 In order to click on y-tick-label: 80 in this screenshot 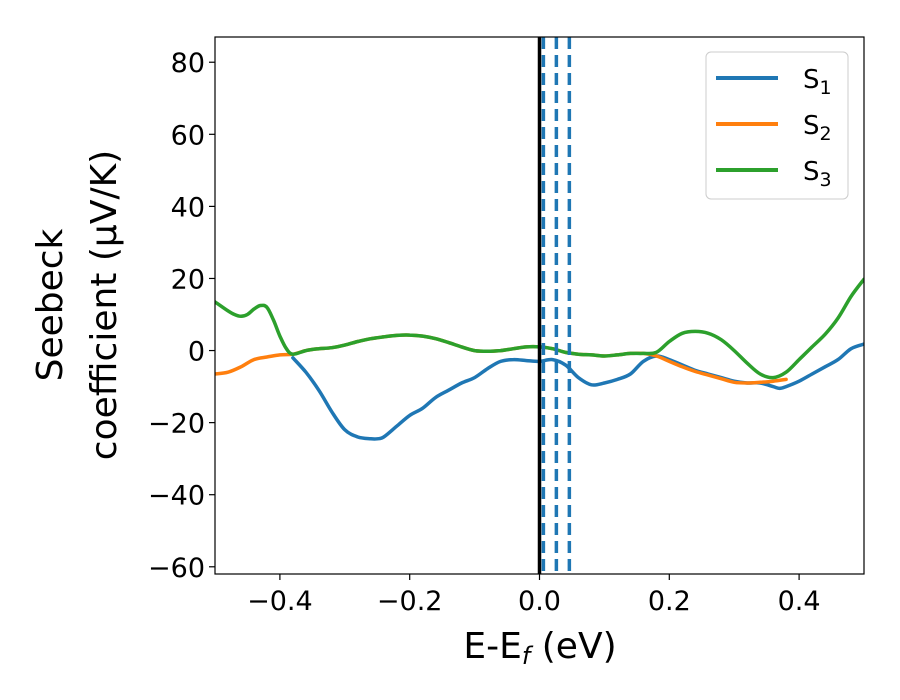, I will do `click(188, 63)`.